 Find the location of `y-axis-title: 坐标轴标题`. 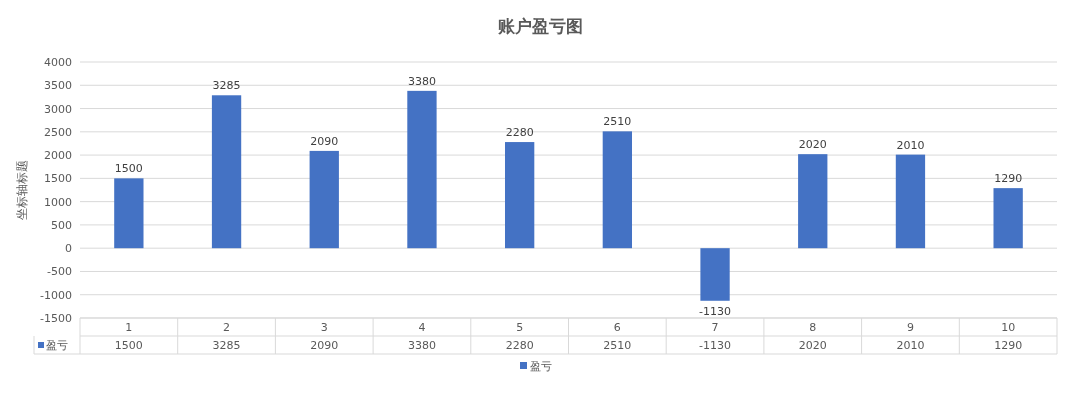

y-axis-title: 坐标轴标题 is located at coordinates (22, 190).